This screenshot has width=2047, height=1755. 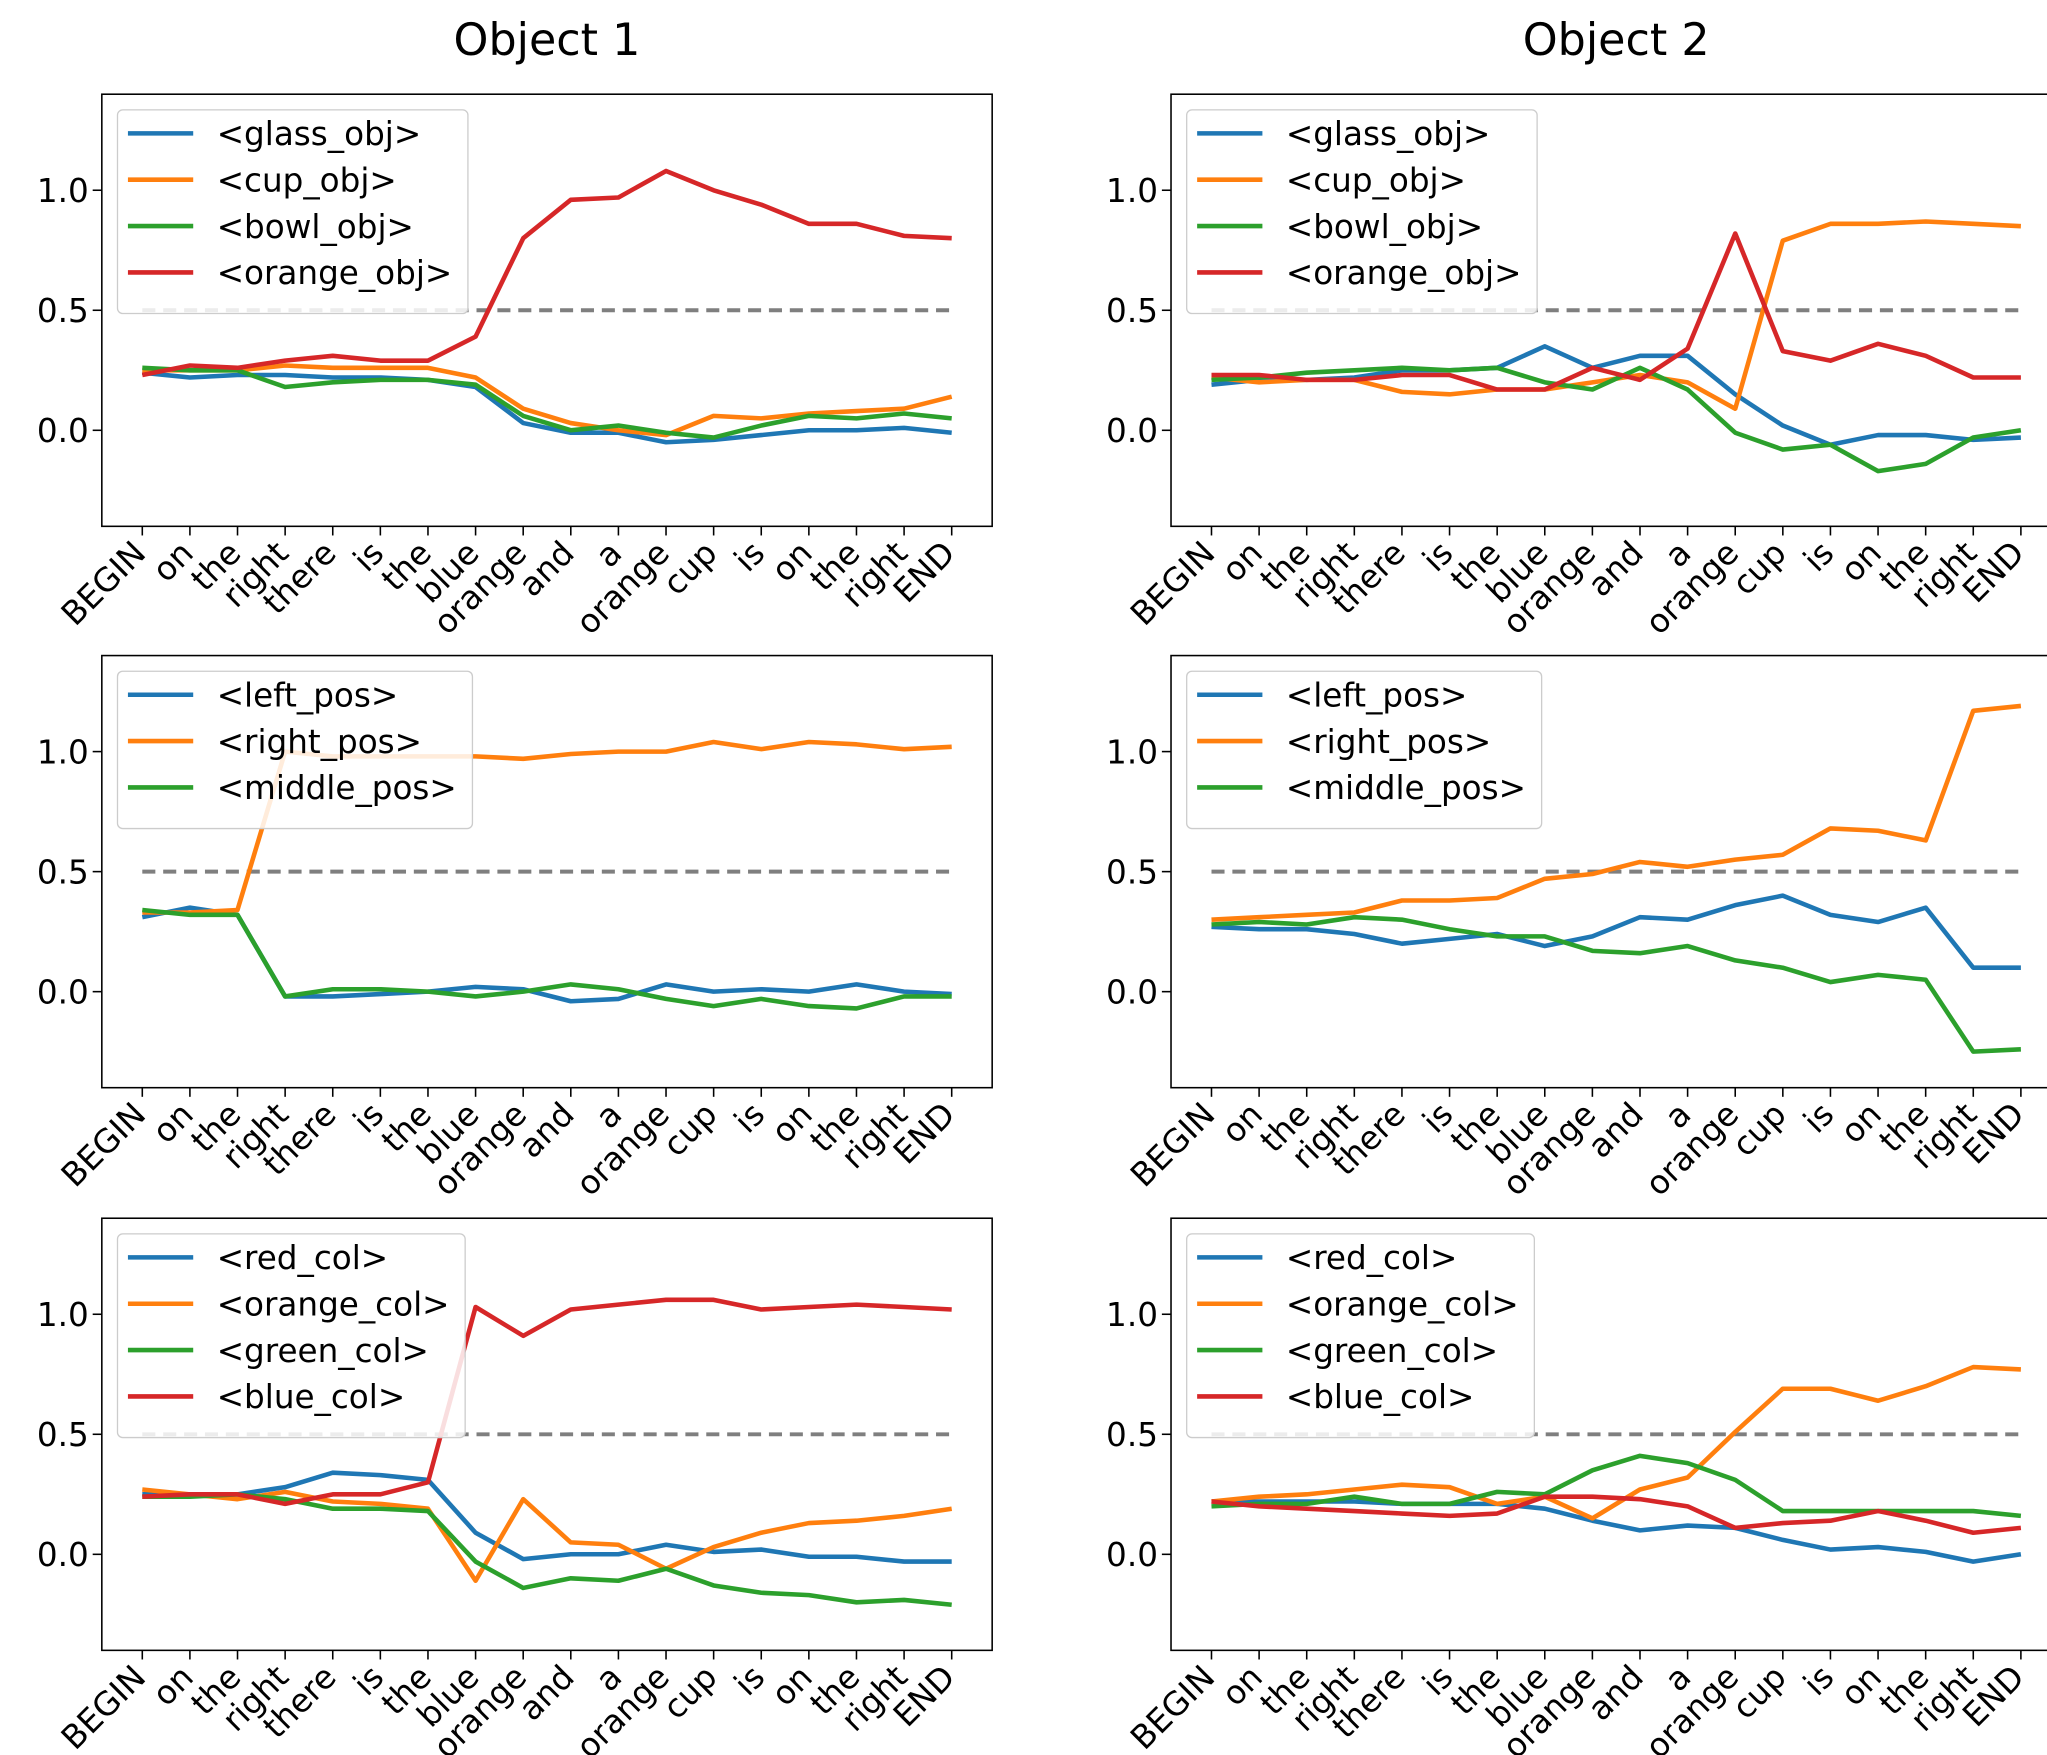 What do you see at coordinates (547, 40) in the screenshot?
I see `chart-title: Object 1` at bounding box center [547, 40].